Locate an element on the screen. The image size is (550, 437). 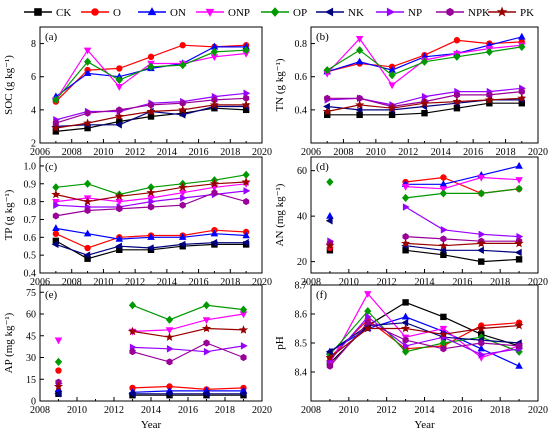
y-tick-label: 20 is located at coordinates (302, 262).